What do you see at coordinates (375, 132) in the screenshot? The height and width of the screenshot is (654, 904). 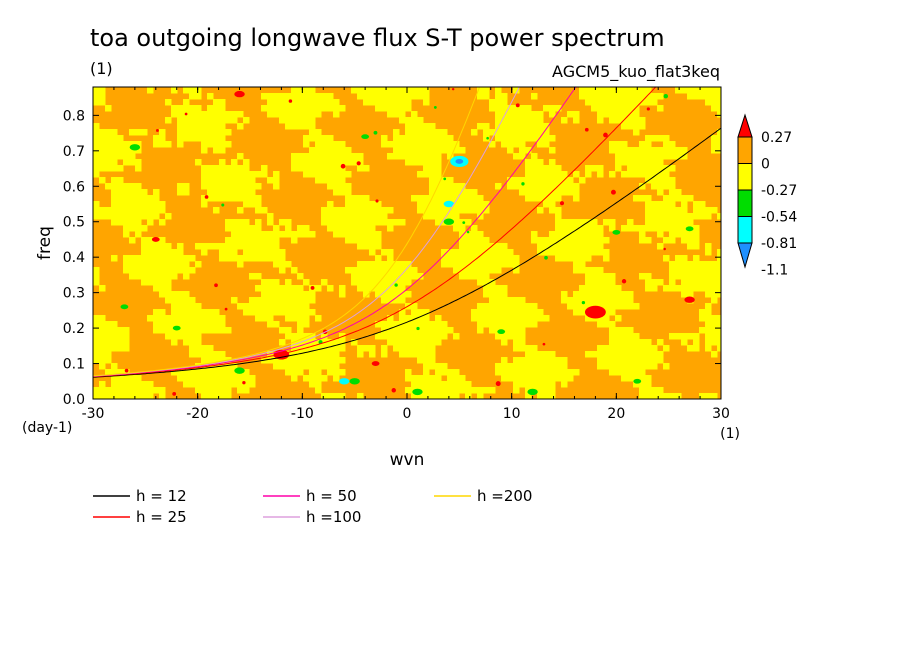 I see `field-speck` at bounding box center [375, 132].